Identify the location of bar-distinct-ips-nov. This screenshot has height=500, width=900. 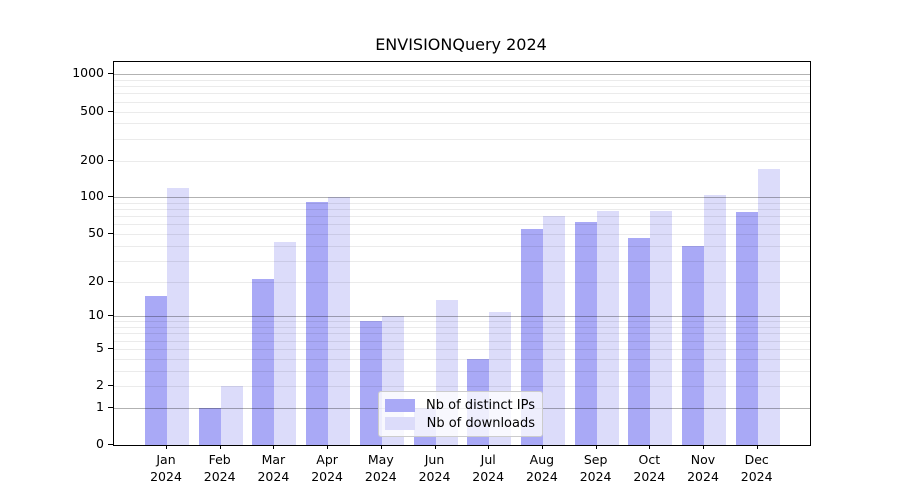
(693, 345).